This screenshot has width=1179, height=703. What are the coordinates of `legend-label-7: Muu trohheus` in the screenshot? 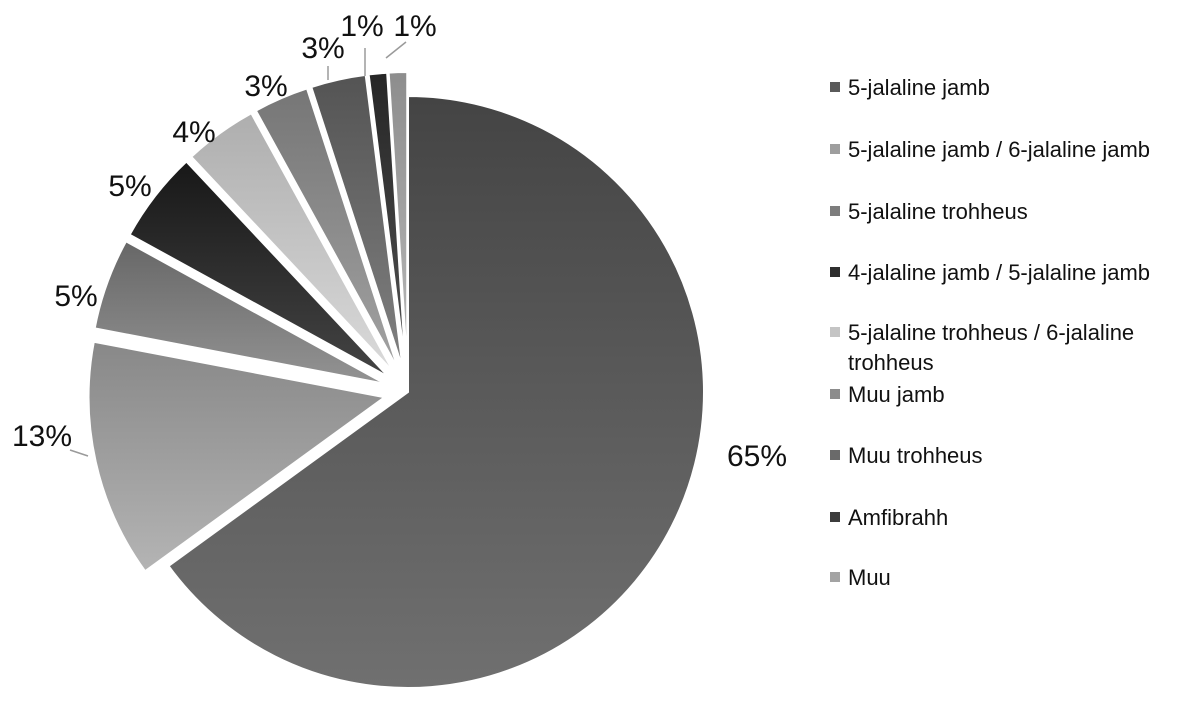 It's located at (915, 455).